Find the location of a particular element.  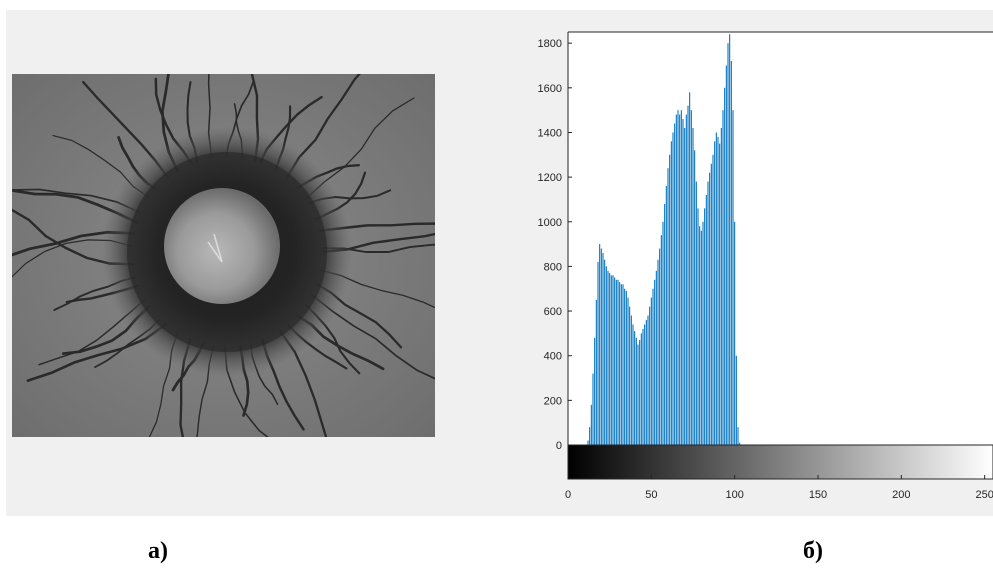

y-tick-label: 1000 is located at coordinates (550, 223).